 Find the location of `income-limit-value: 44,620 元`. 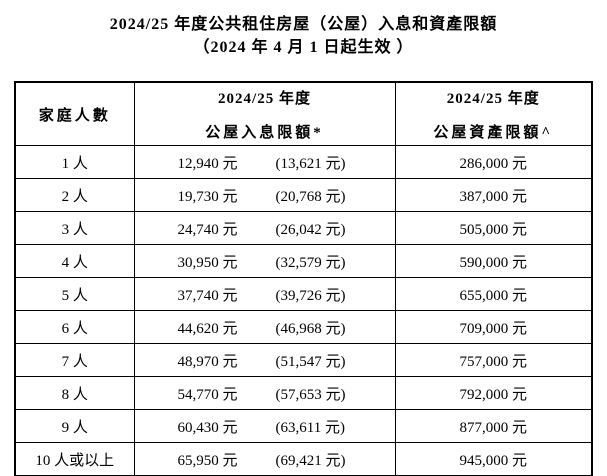

income-limit-value: 44,620 元 is located at coordinates (207, 329).